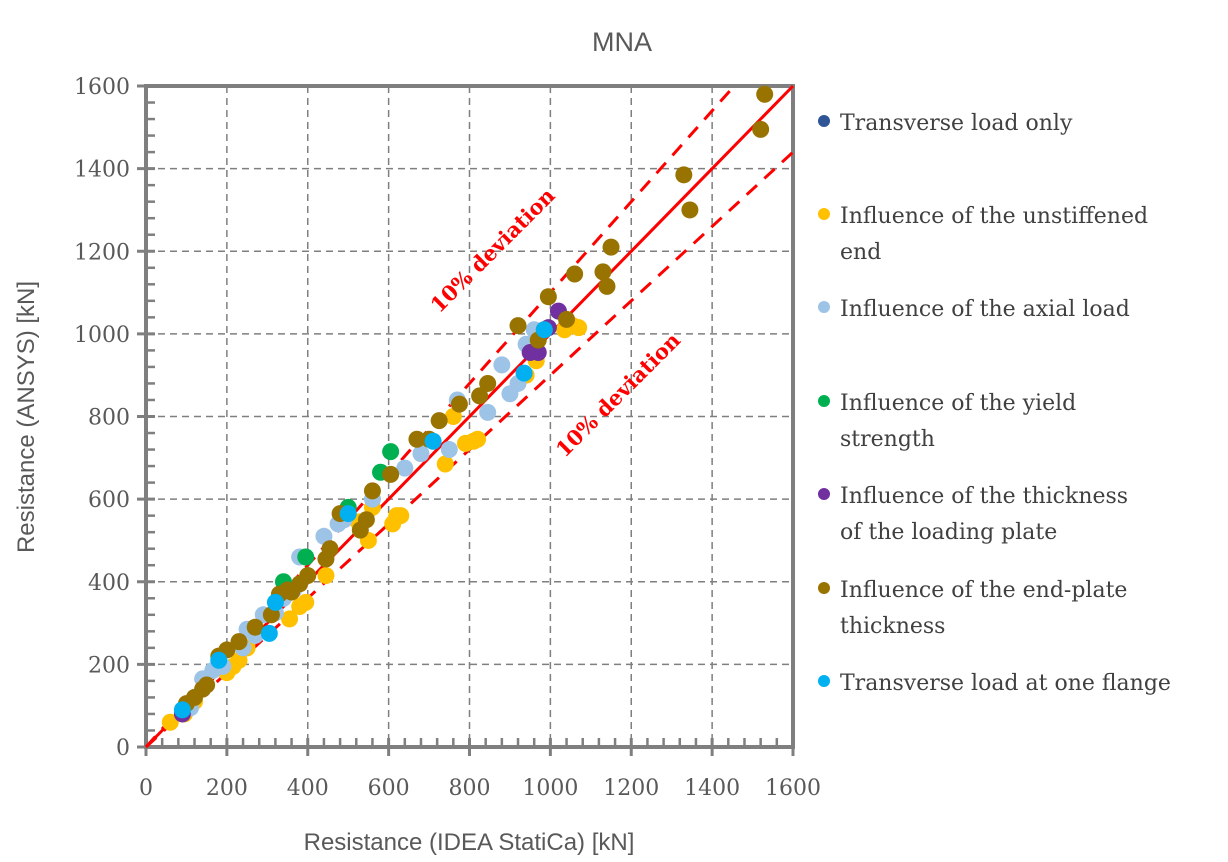 The image size is (1228, 862). Describe the element at coordinates (622, 42) in the screenshot. I see `chart-title: MNA` at that location.